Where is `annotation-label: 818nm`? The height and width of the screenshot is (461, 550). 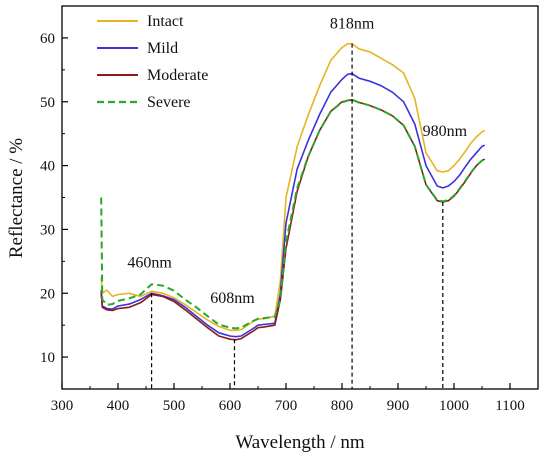 annotation-label: 818nm is located at coordinates (352, 24).